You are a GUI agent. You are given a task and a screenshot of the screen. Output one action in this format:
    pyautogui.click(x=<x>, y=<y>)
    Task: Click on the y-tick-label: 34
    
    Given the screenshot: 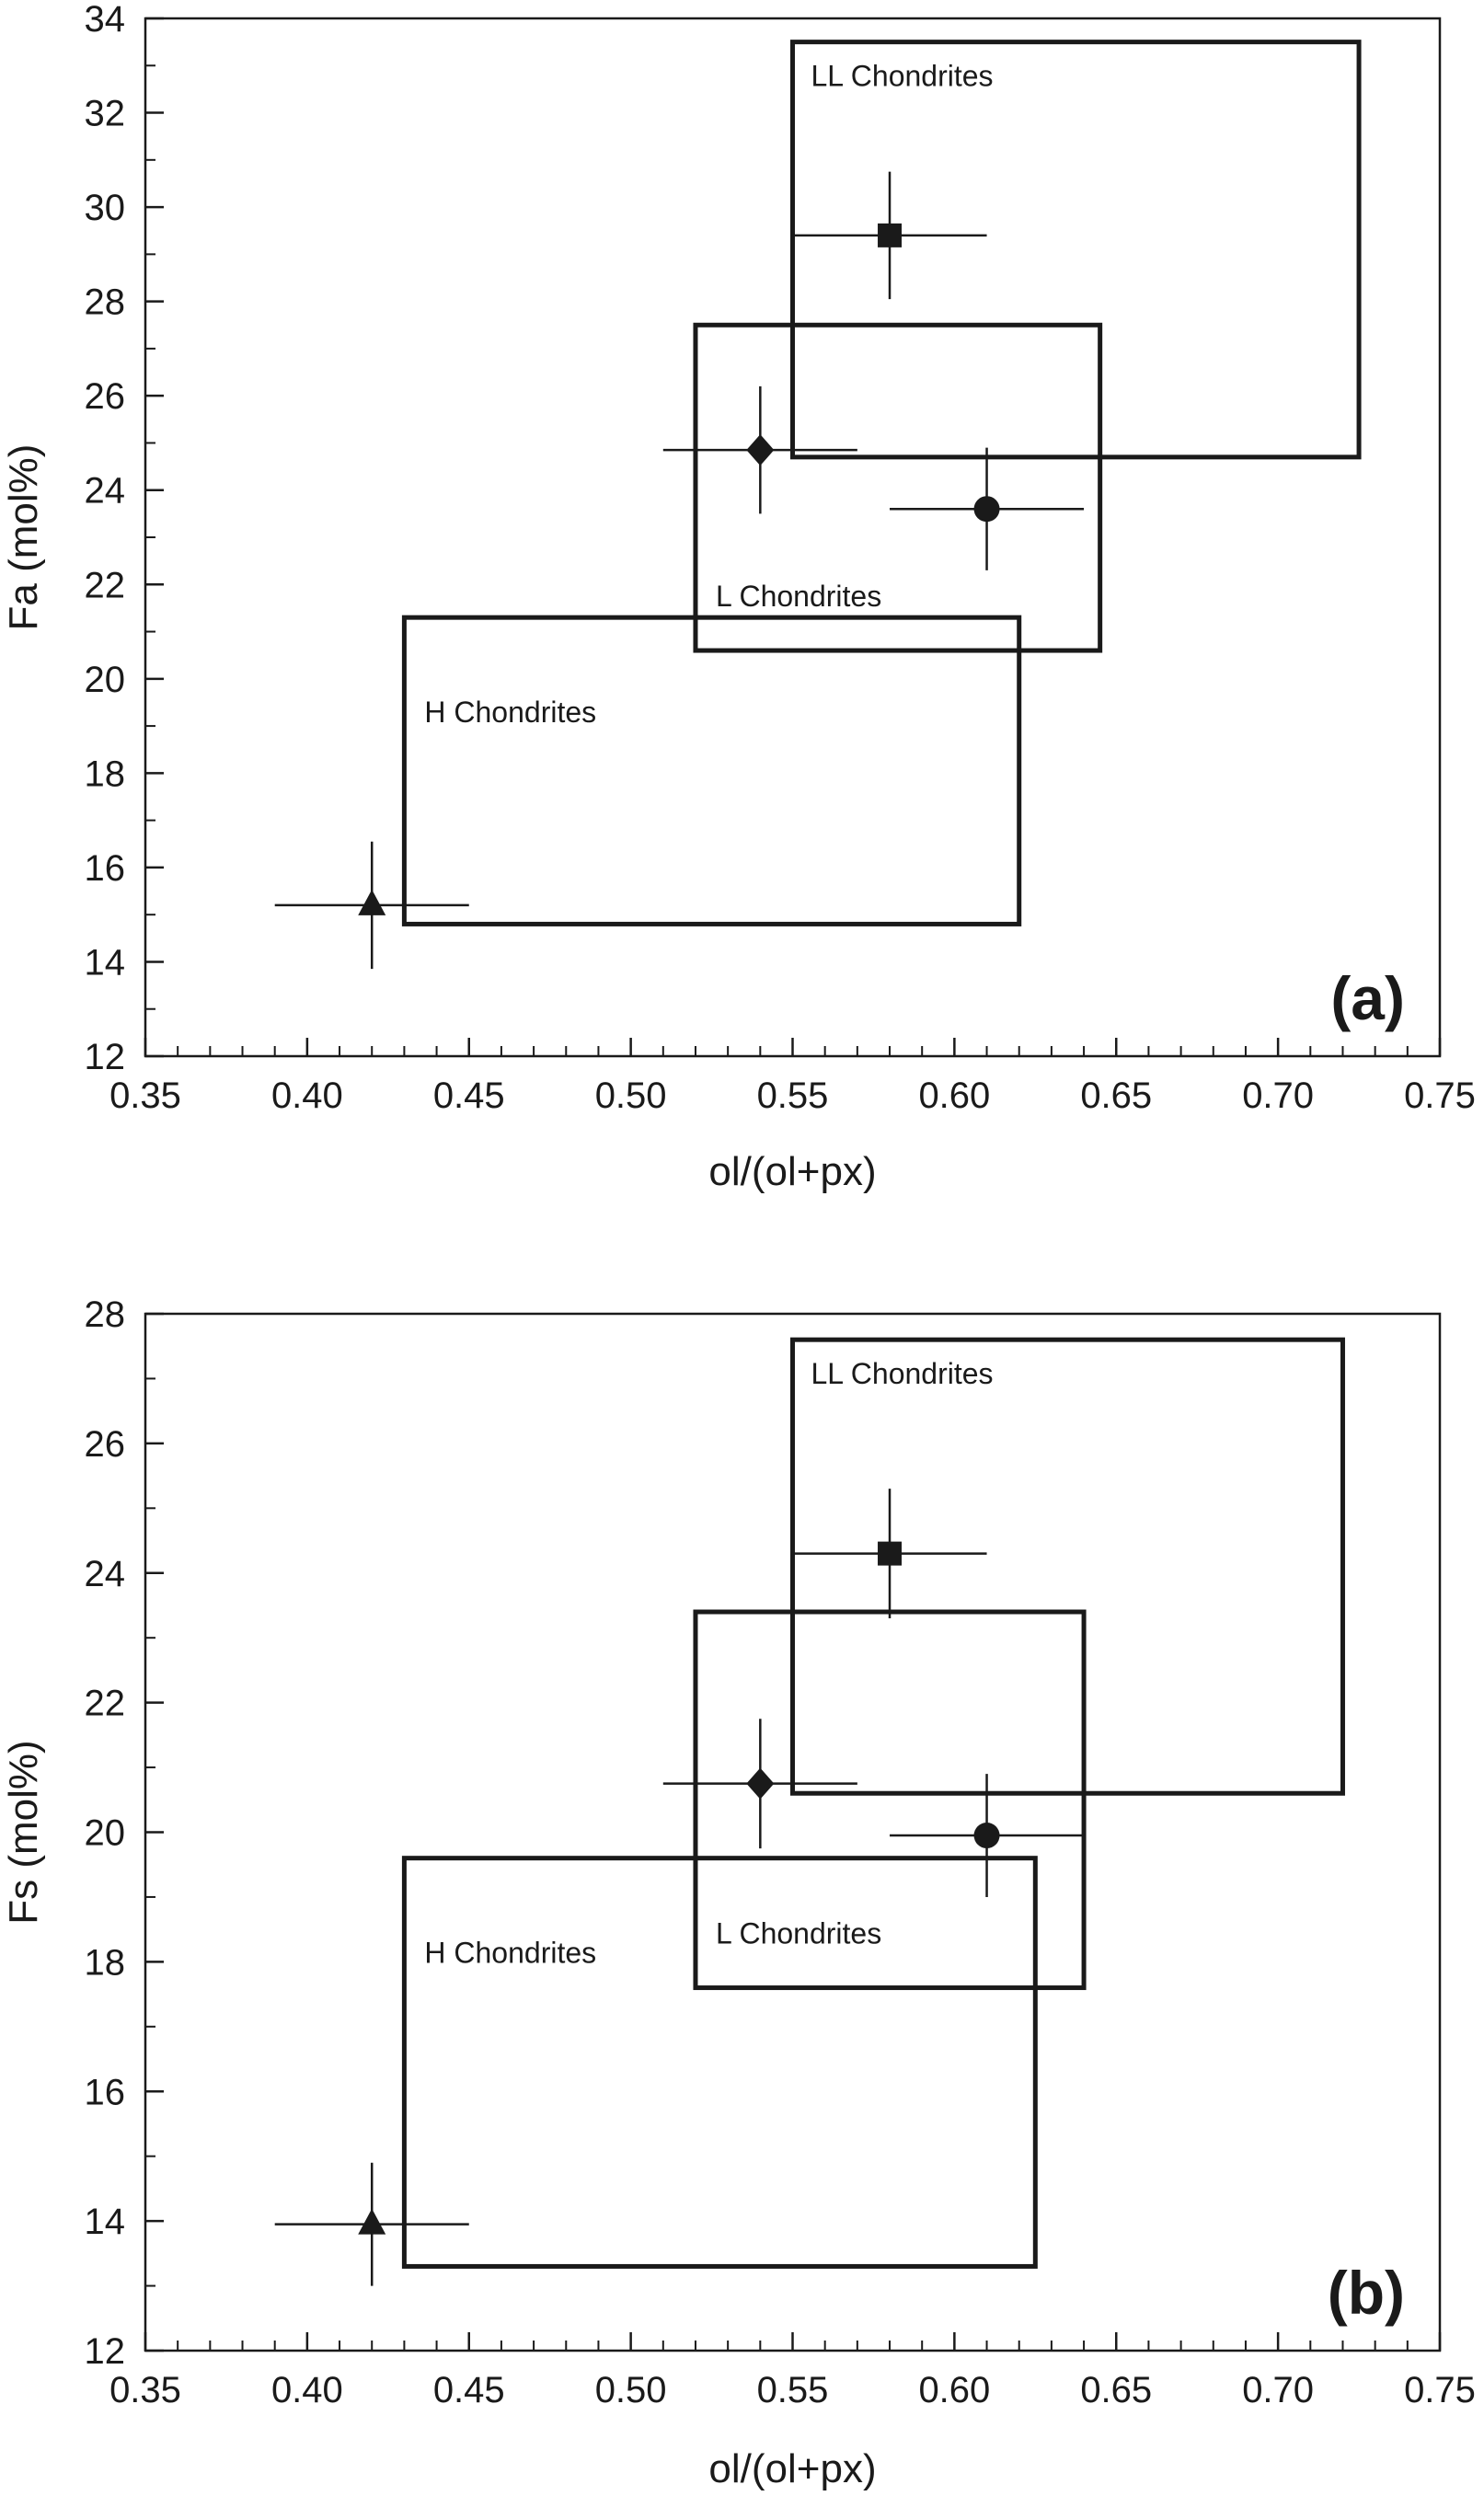 What is the action you would take?
    pyautogui.click(x=105, y=20)
    